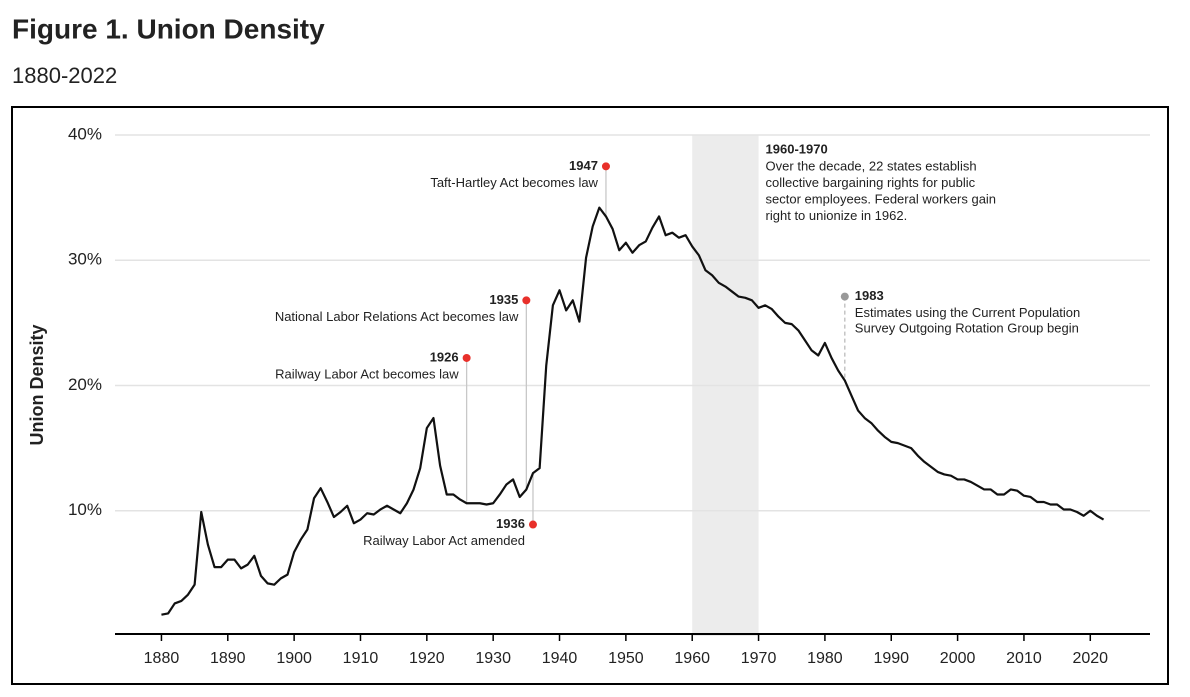  What do you see at coordinates (891, 658) in the screenshot?
I see `x-tick-label: 1990` at bounding box center [891, 658].